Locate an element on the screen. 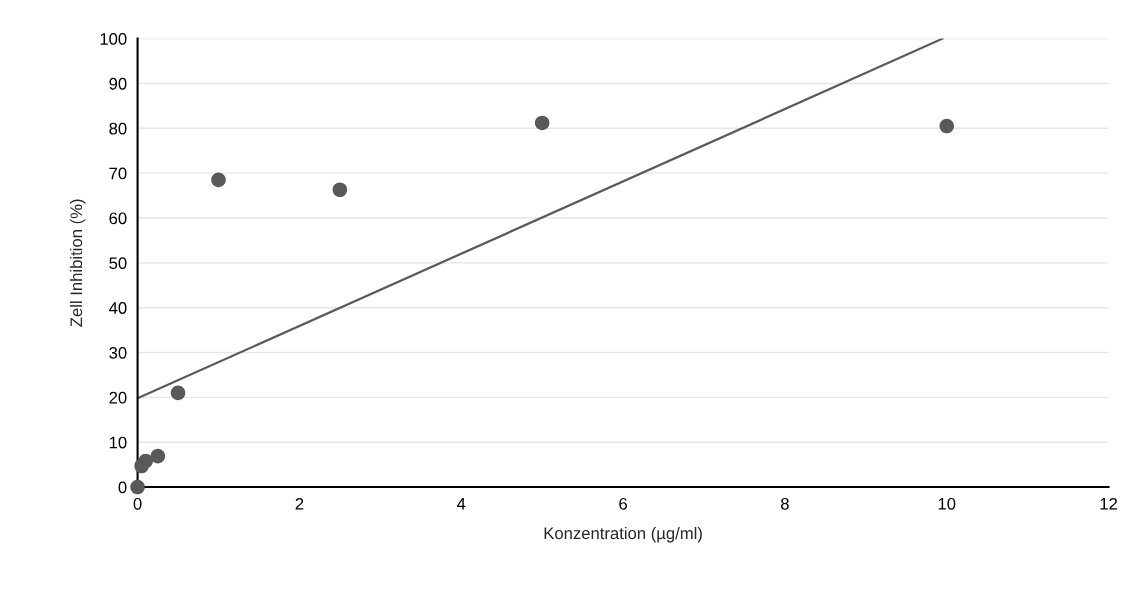  y-axis-title: Zell Inhibition (%) is located at coordinates (77, 263).